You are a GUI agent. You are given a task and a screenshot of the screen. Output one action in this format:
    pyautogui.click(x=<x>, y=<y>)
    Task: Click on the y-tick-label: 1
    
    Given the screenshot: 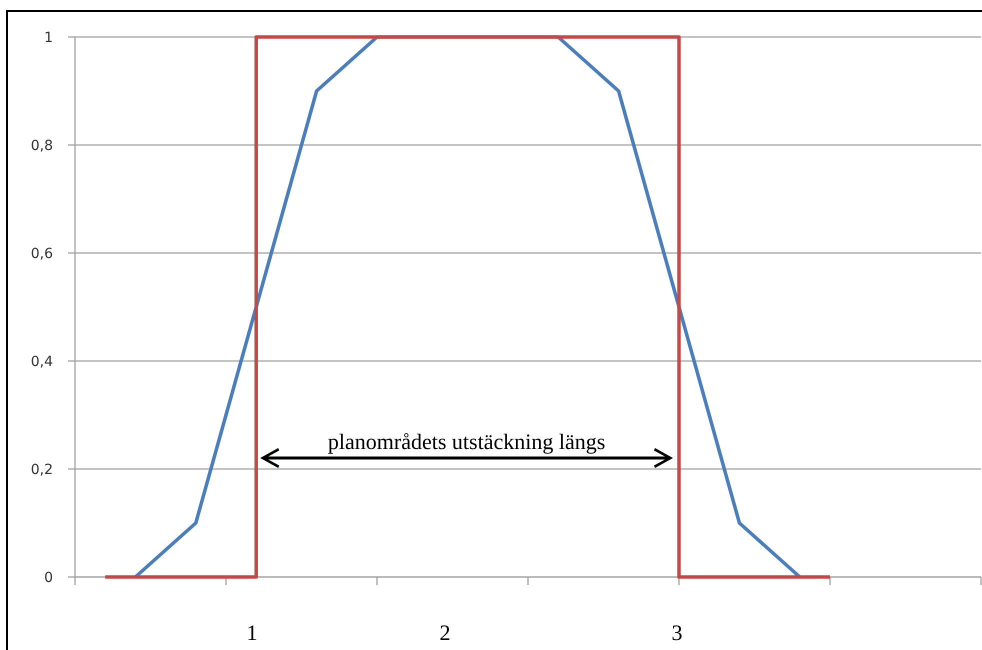 What is the action you would take?
    pyautogui.click(x=48, y=38)
    